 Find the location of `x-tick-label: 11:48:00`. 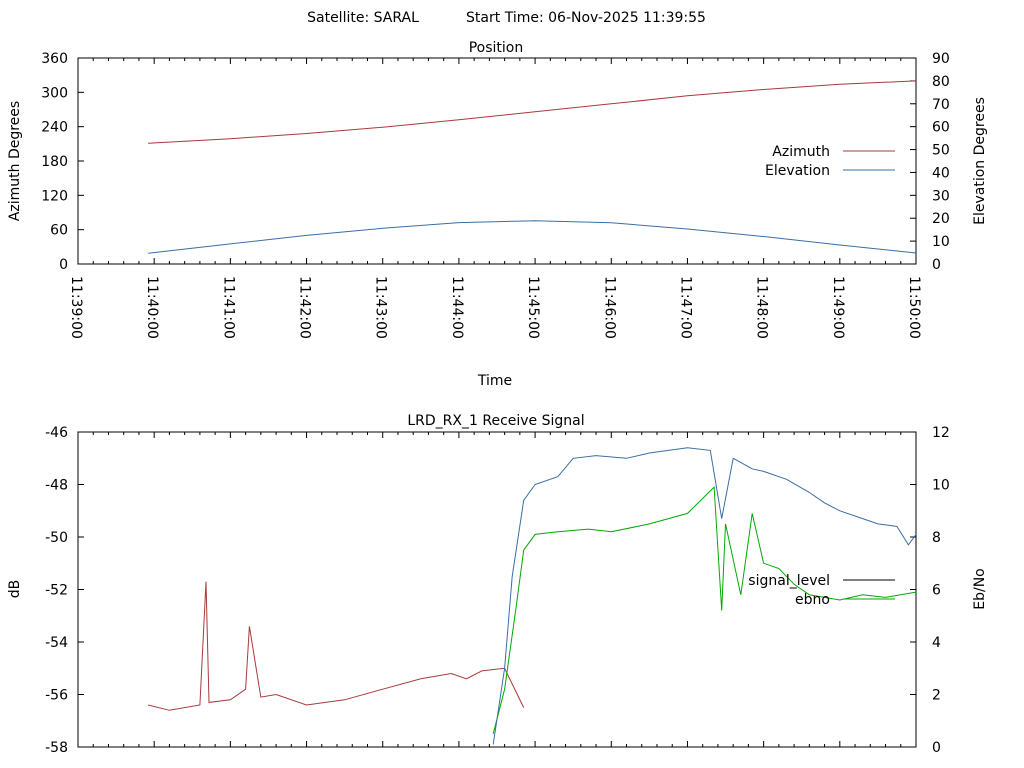

x-tick-label: 11:48:00 is located at coordinates (762, 307).